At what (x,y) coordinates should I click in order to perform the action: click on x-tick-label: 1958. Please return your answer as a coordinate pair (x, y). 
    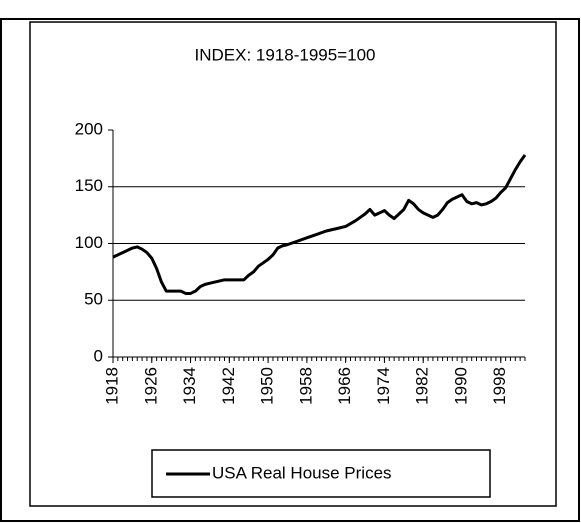
    Looking at the image, I should click on (305, 386).